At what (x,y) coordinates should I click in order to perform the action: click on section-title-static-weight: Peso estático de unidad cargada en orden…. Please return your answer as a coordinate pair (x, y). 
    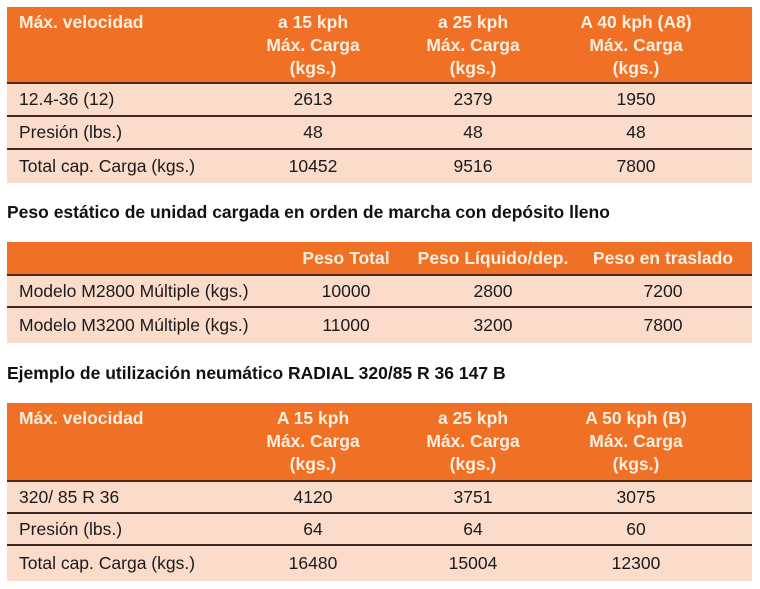
    Looking at the image, I should click on (308, 212).